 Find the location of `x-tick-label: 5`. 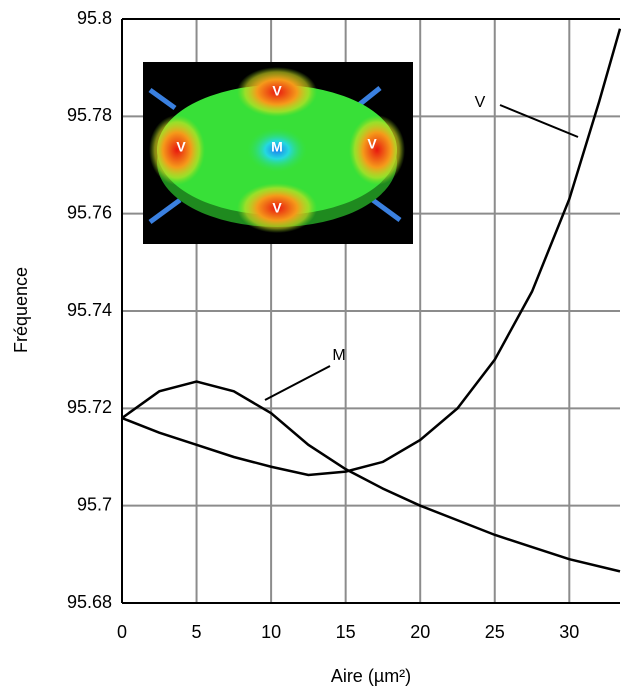

x-tick-label: 5 is located at coordinates (197, 632).